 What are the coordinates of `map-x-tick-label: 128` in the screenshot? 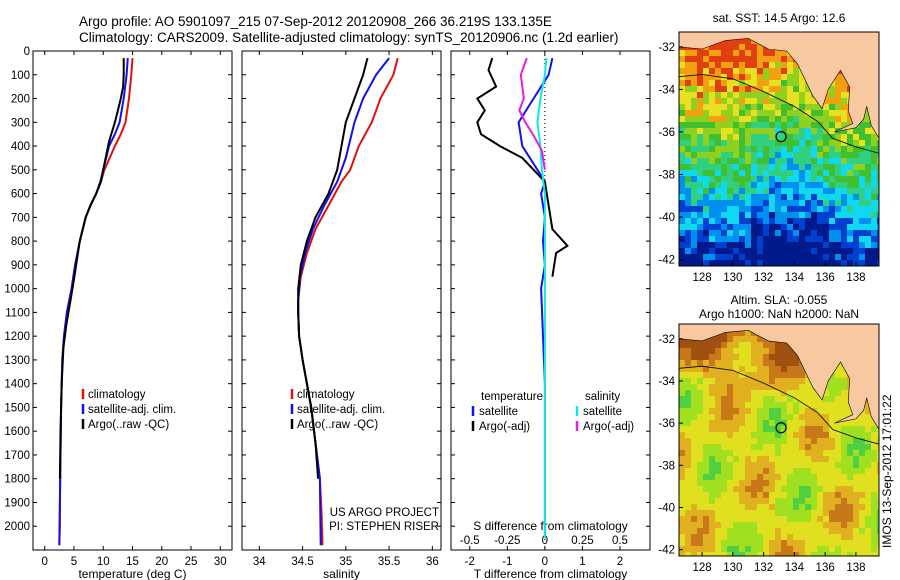 It's located at (701, 568).